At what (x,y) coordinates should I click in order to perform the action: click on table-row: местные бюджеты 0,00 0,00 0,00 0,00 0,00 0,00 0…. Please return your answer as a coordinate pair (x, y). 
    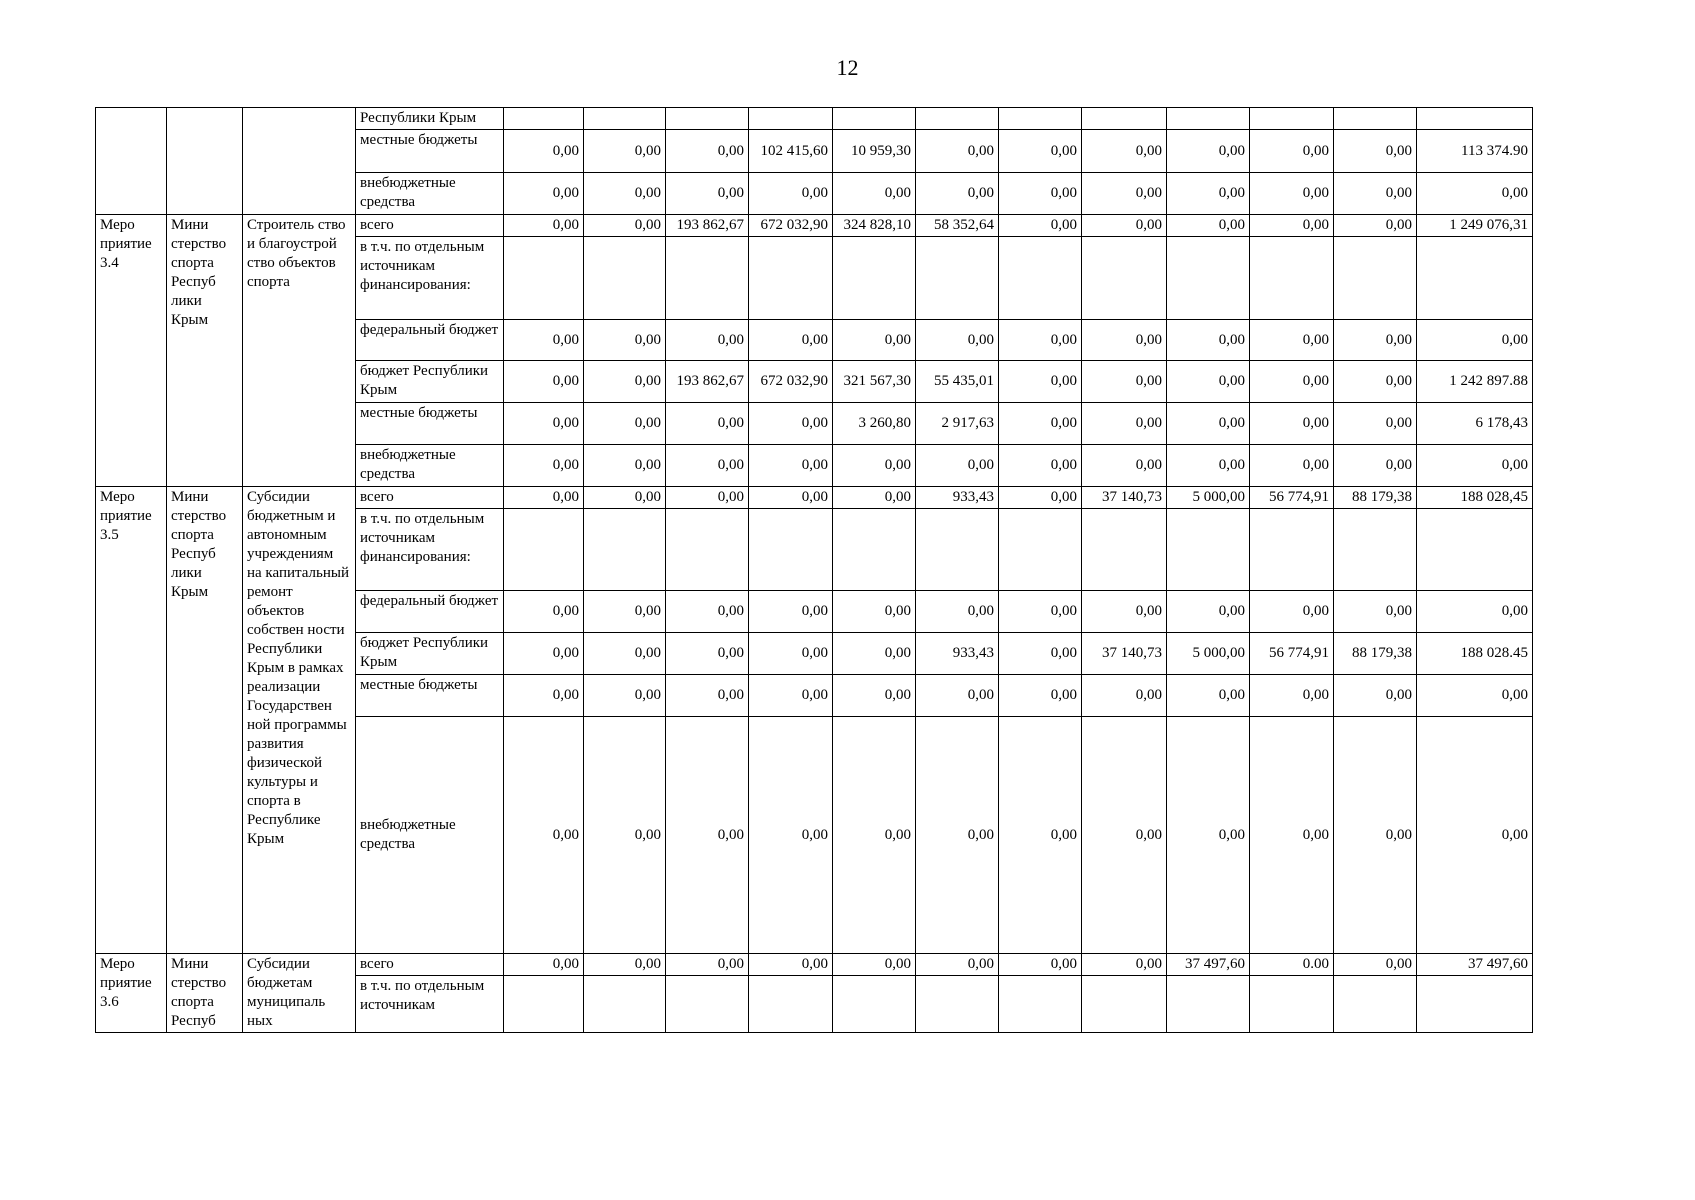
    Looking at the image, I should click on (814, 695).